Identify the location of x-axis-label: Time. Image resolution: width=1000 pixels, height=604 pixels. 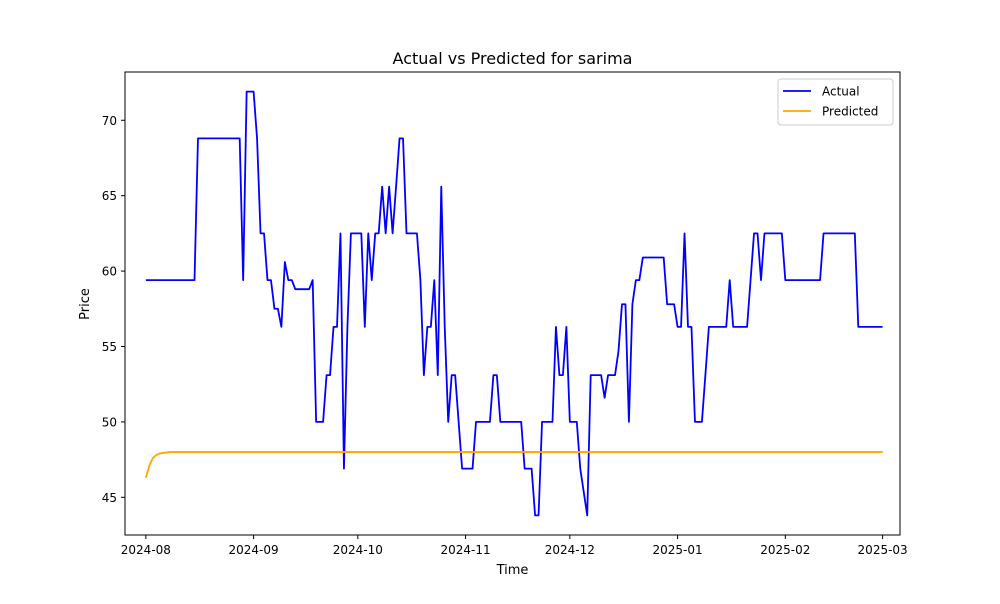
(512, 570).